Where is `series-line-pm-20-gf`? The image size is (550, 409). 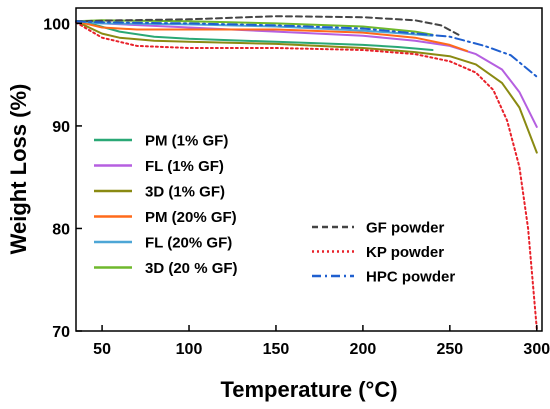
series-line-pm-20-gf is located at coordinates (272, 36).